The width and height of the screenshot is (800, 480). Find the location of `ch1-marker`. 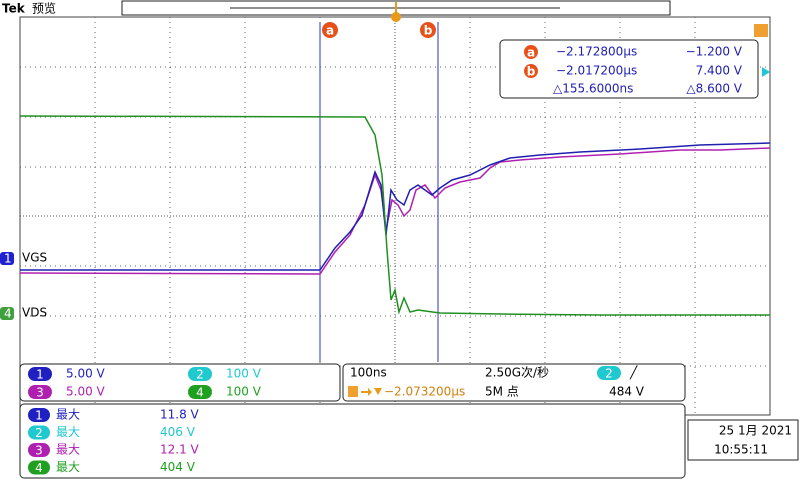

ch1-marker is located at coordinates (7, 258).